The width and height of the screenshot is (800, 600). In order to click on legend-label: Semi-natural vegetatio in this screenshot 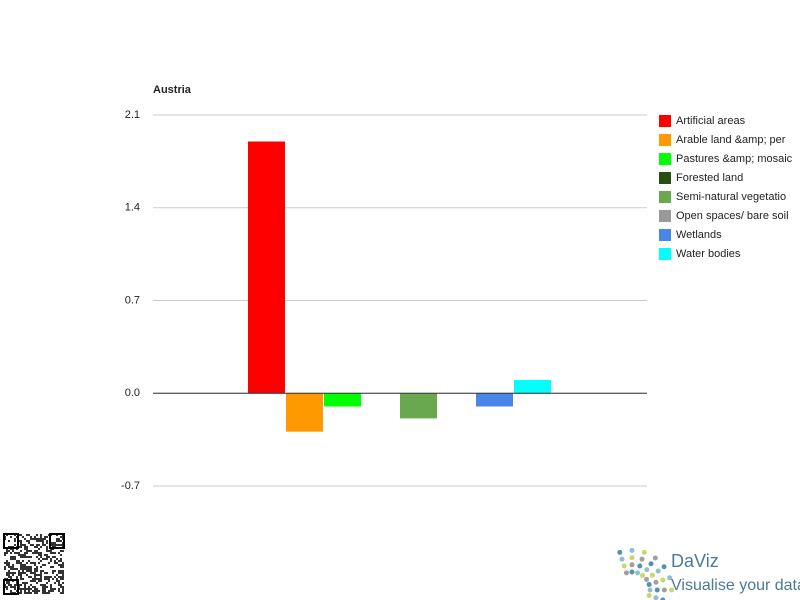, I will do `click(731, 197)`.